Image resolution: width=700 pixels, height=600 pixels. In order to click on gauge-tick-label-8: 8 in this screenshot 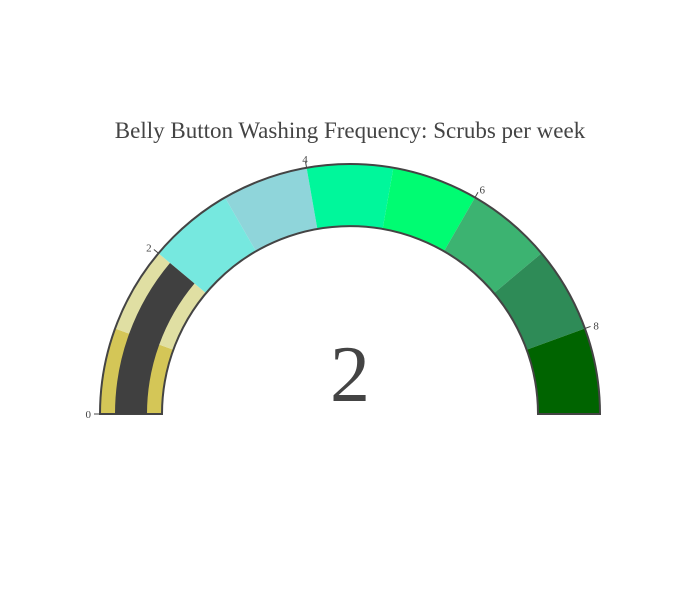, I will do `click(596, 326)`.